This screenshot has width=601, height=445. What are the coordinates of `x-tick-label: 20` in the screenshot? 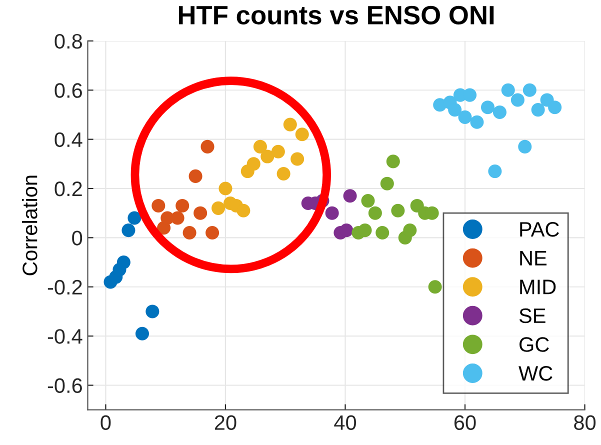 It's located at (225, 422).